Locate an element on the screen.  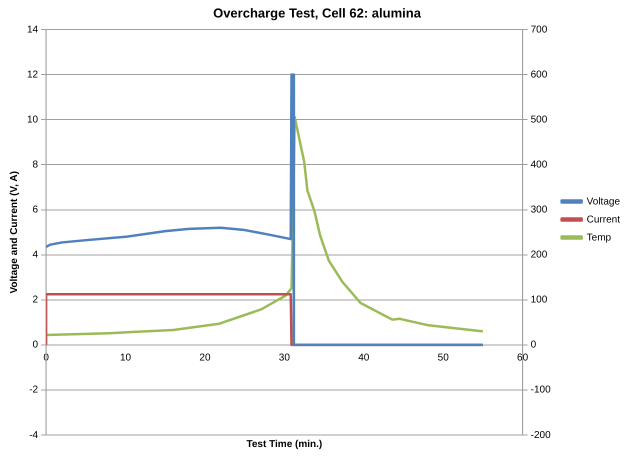
y2-tick-label: -100 is located at coordinates (541, 390).